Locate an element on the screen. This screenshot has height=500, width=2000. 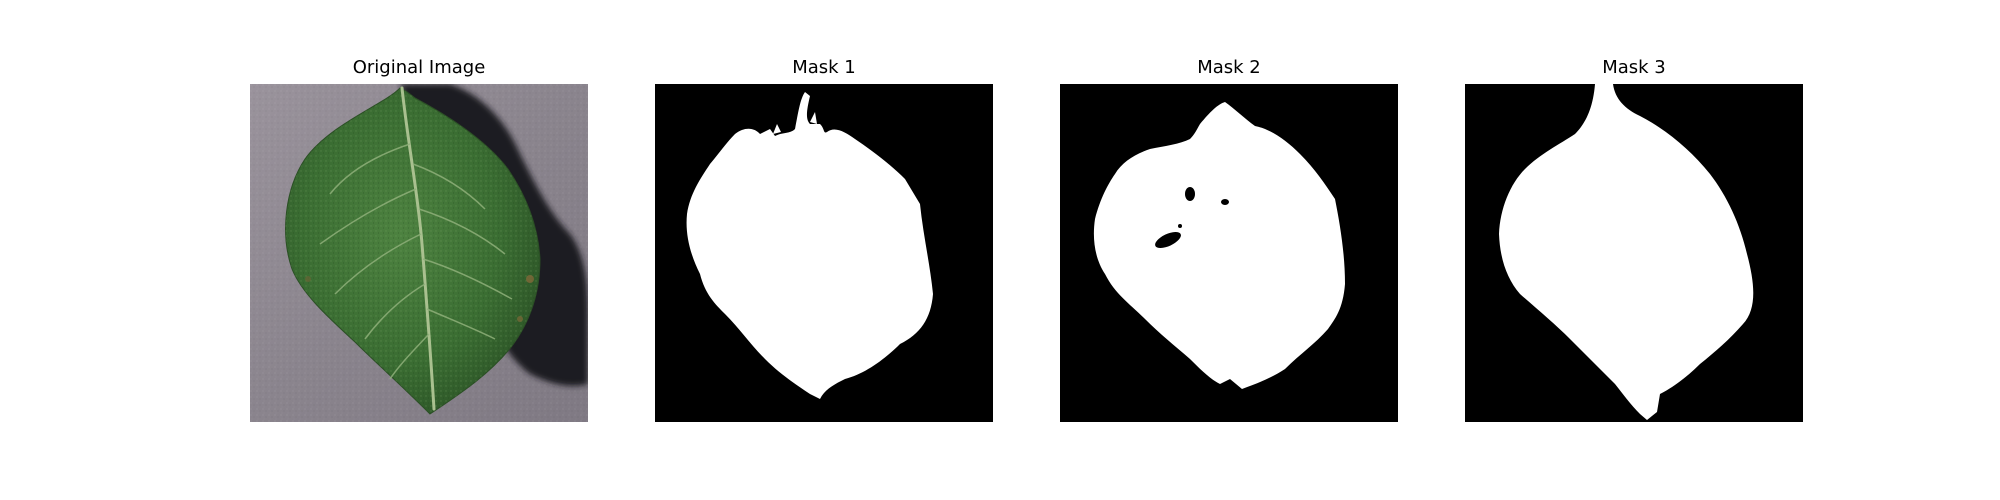
mask-3-region is located at coordinates (1626, 252).